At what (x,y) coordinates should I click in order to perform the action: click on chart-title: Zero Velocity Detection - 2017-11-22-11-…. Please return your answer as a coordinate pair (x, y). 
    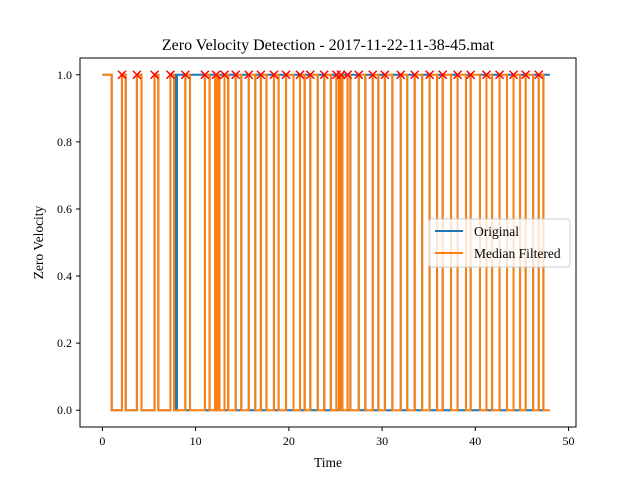
    Looking at the image, I should click on (328, 45).